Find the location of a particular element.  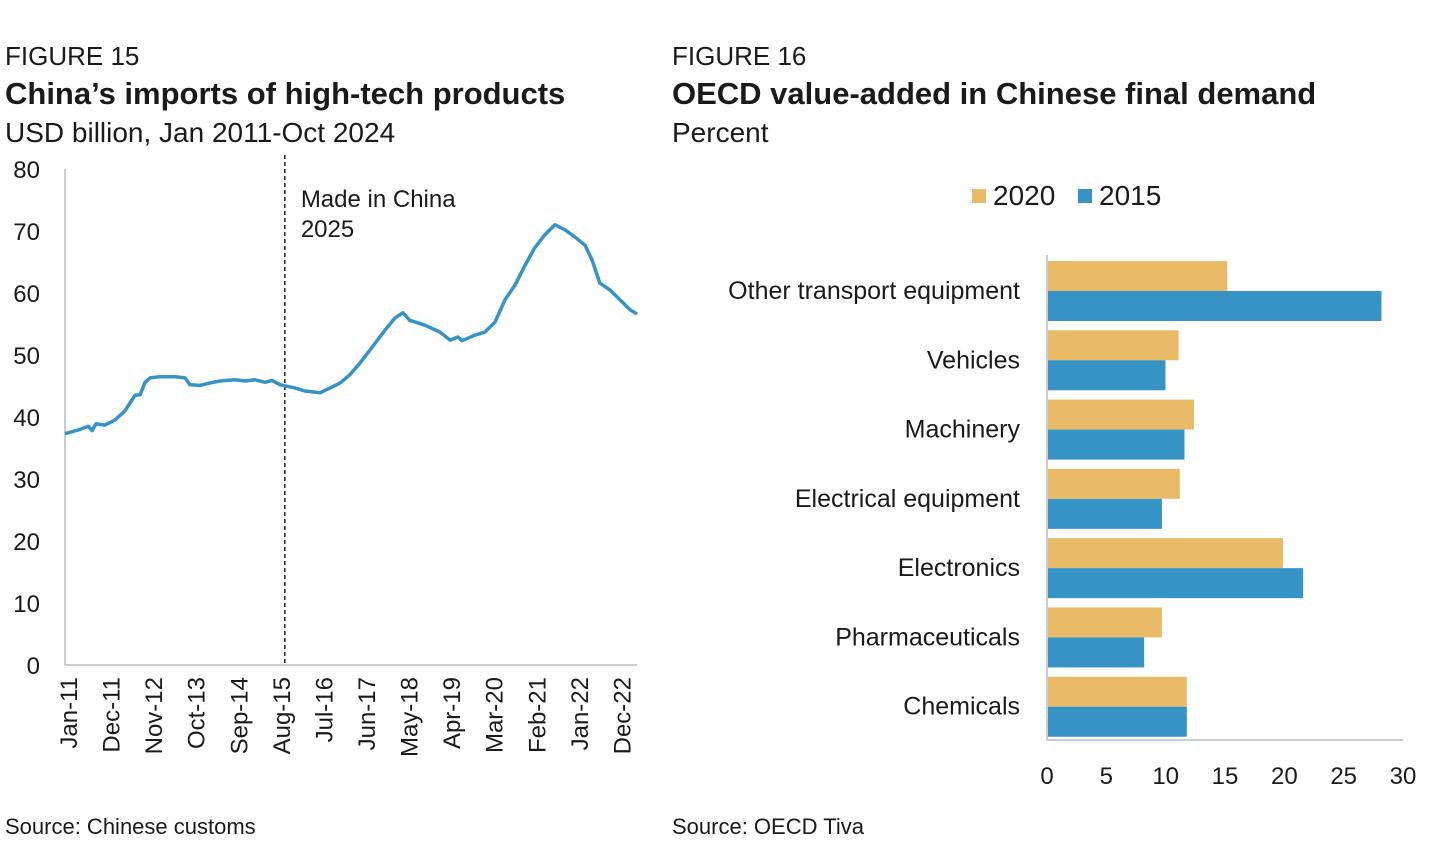

fig15-subtitle: USD billion, Jan 2011-Oct 2024 is located at coordinates (200, 132).